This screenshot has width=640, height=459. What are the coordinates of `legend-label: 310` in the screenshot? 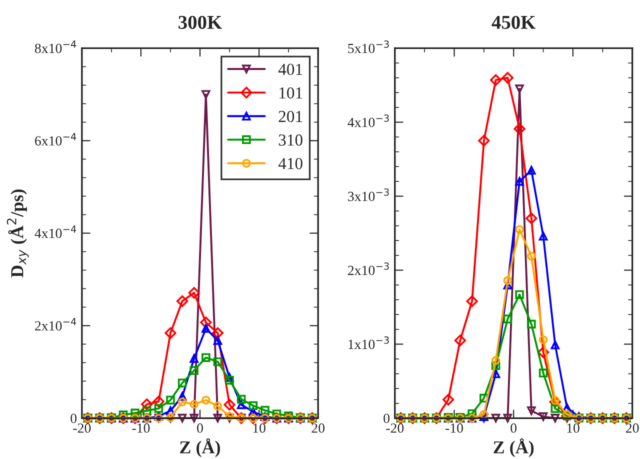 It's located at (290, 140).